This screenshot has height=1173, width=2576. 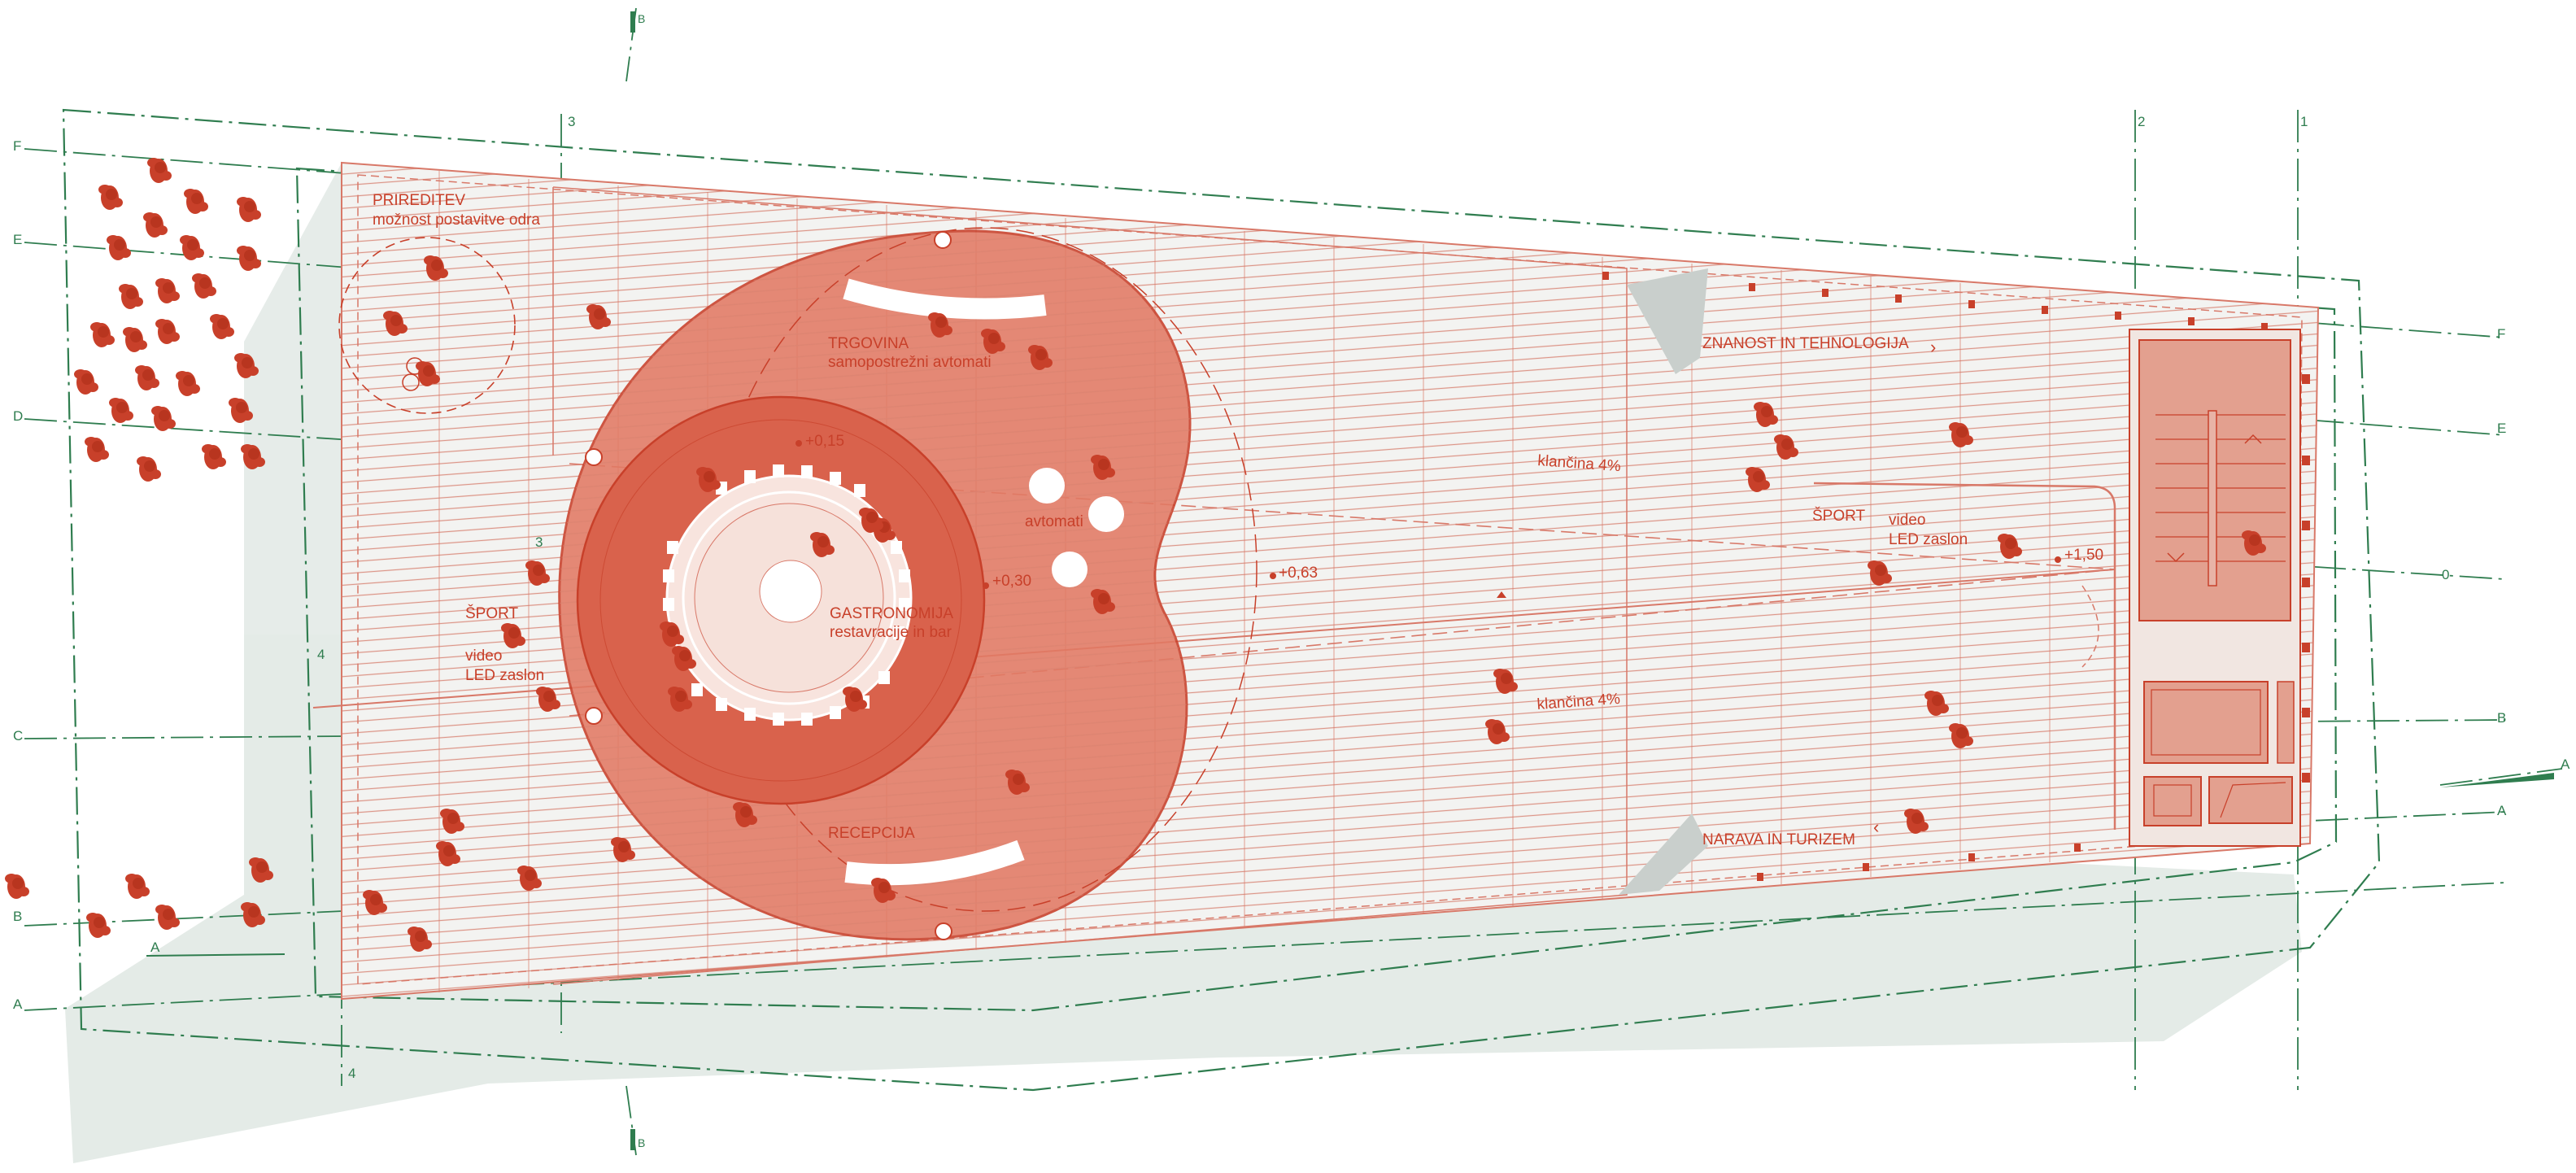 What do you see at coordinates (1663, 854) in the screenshot?
I see `narava-shade` at bounding box center [1663, 854].